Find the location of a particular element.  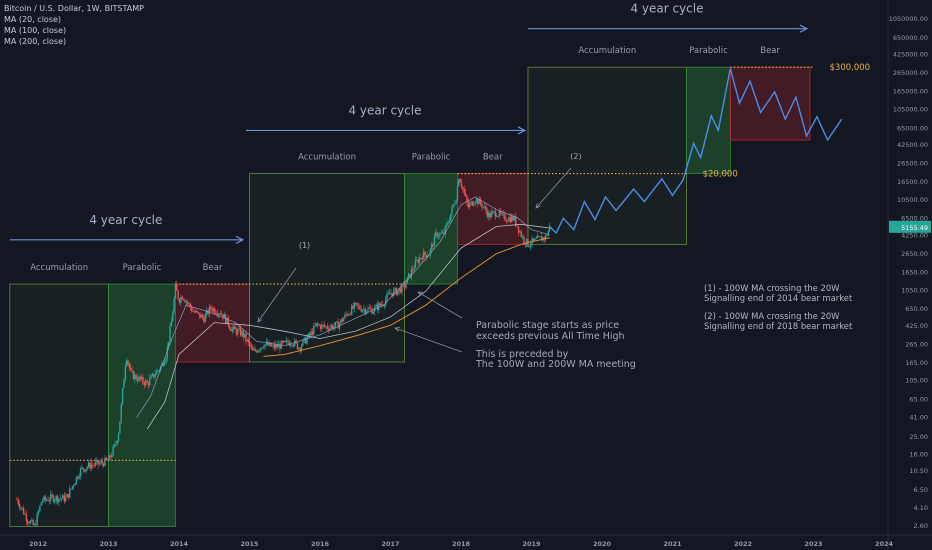

cycle-label: 4 year cycle is located at coordinates (666, 9).